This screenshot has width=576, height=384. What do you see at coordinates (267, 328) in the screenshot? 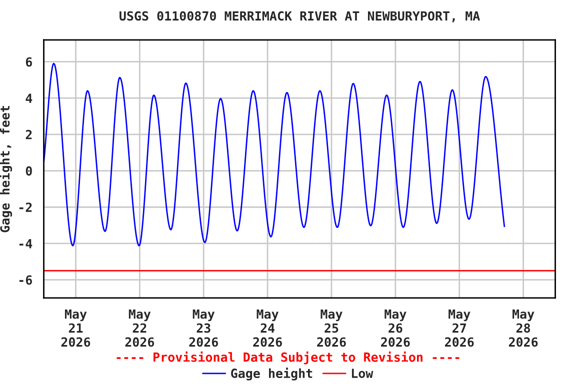
I see `x-tick-label: May 24 2026` at bounding box center [267, 328].